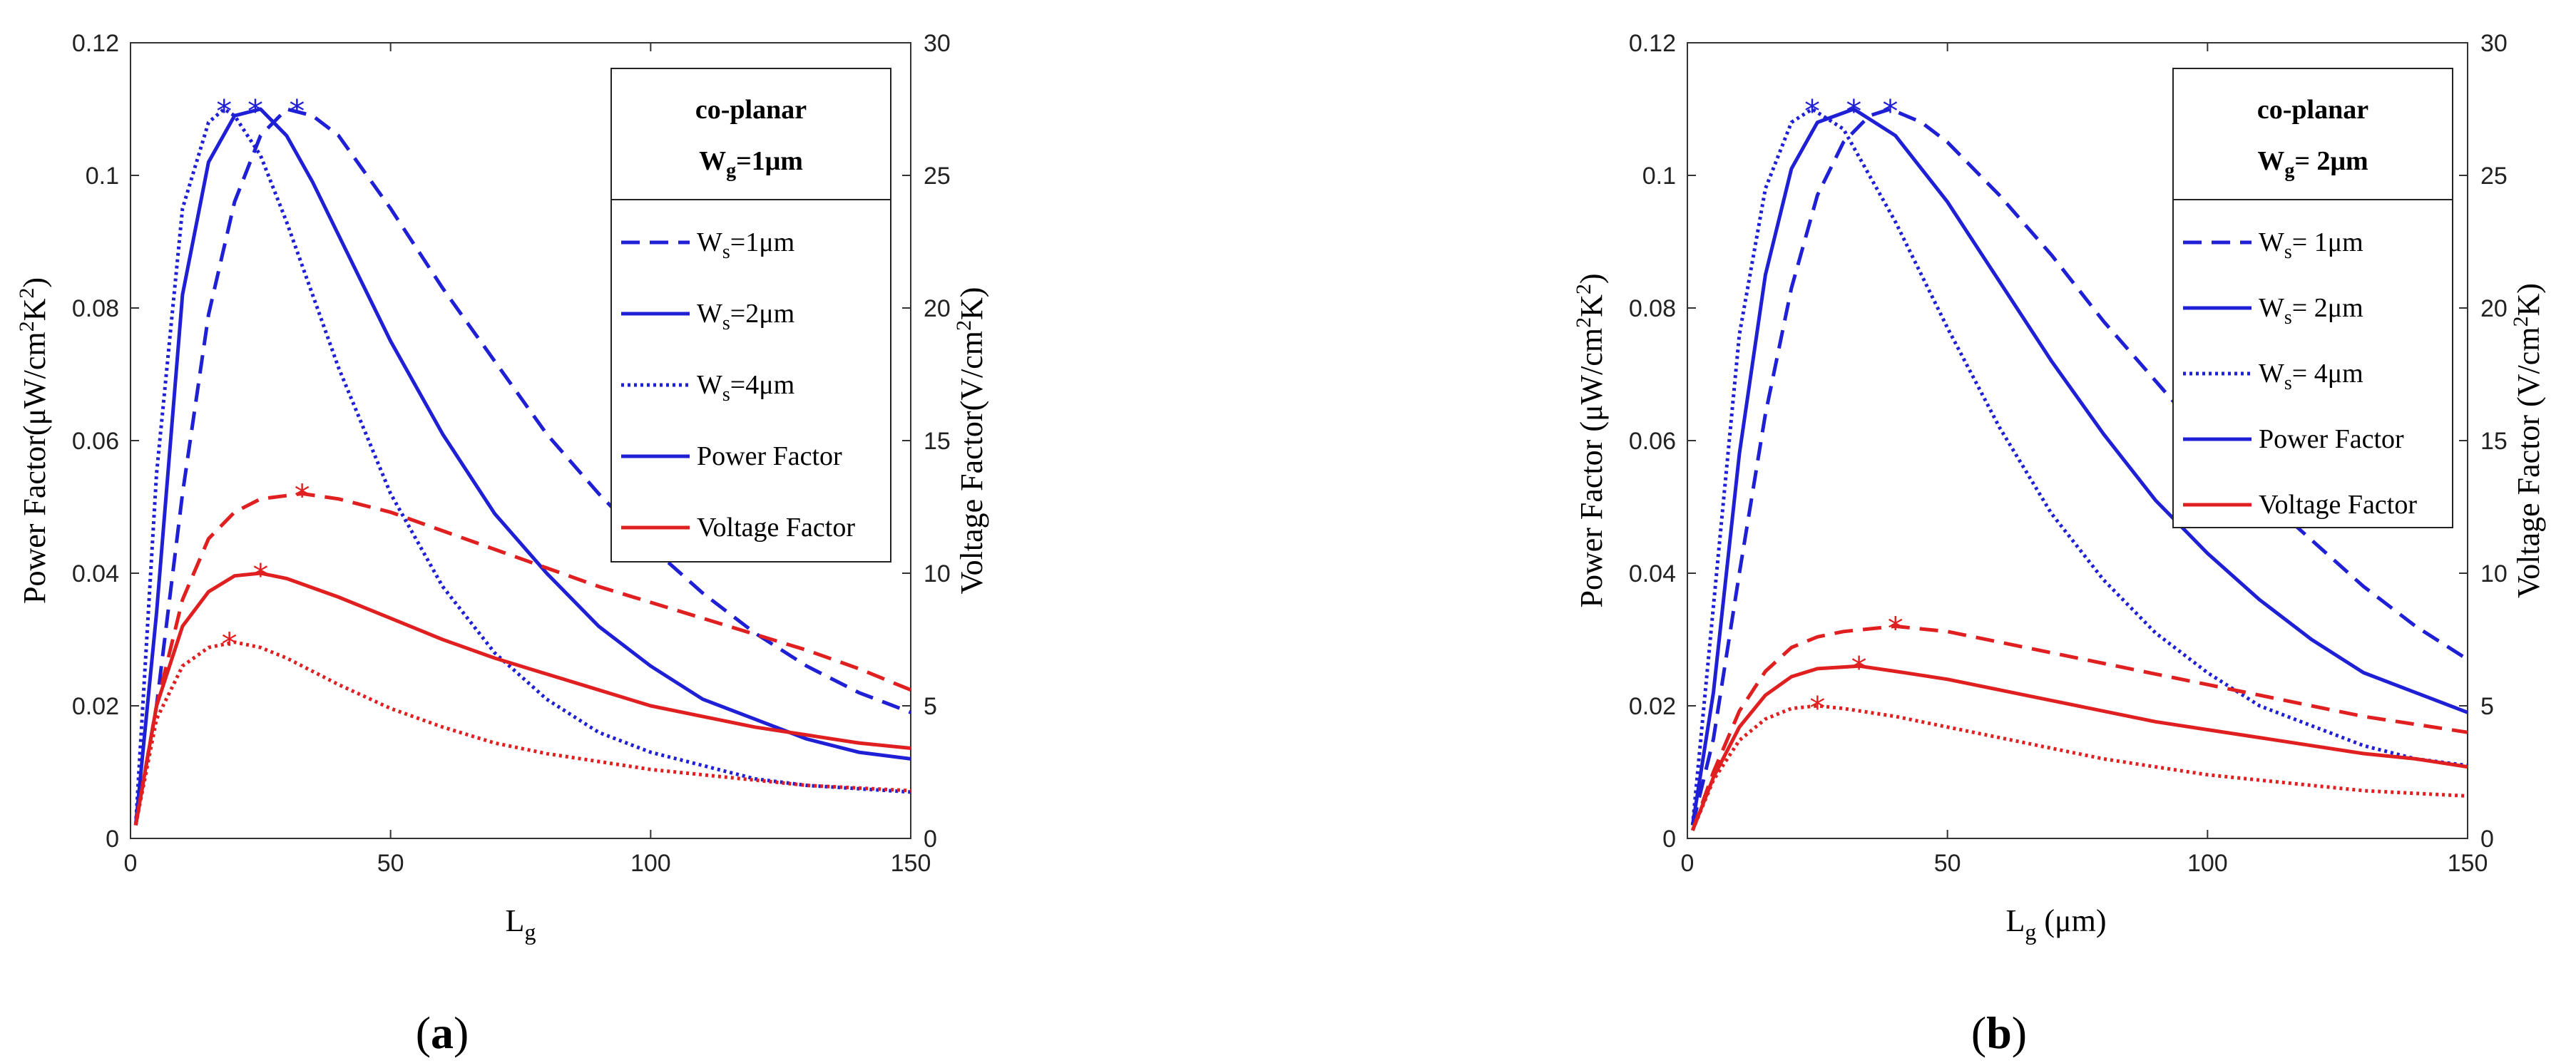 This screenshot has width=2576, height=1063. I want to click on legend-entry-rest: = 2μm, so click(2327, 308).